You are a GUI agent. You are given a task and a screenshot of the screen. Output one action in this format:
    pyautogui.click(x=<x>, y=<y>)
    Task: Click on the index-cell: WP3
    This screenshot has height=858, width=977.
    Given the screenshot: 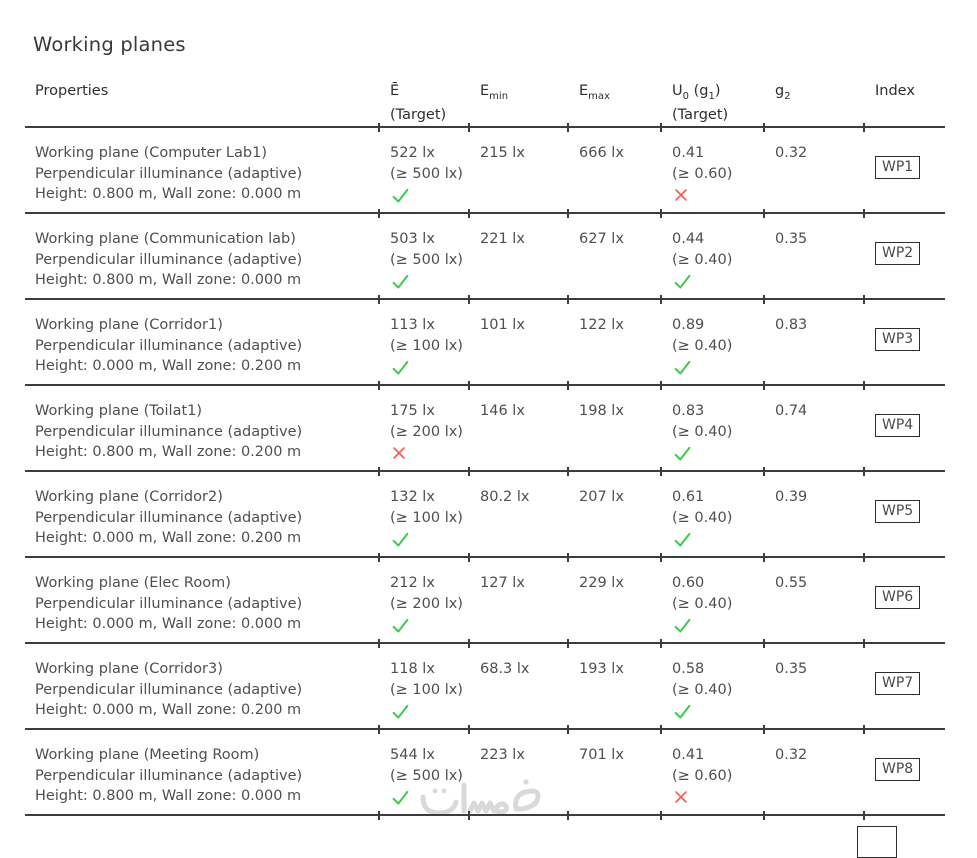 What is the action you would take?
    pyautogui.click(x=904, y=342)
    